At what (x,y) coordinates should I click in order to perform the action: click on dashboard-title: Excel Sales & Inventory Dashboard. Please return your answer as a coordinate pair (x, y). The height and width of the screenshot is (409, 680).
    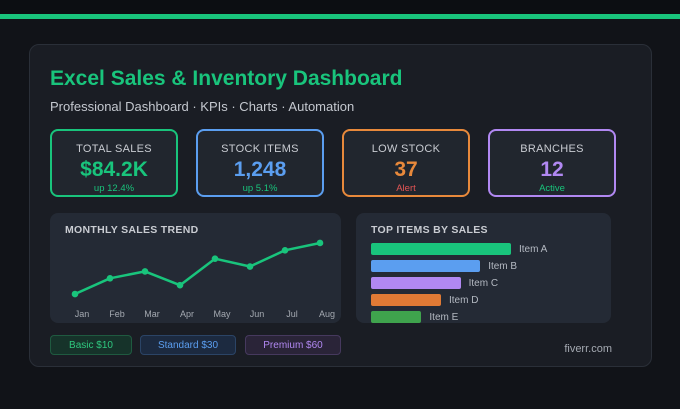
    Looking at the image, I should click on (226, 78).